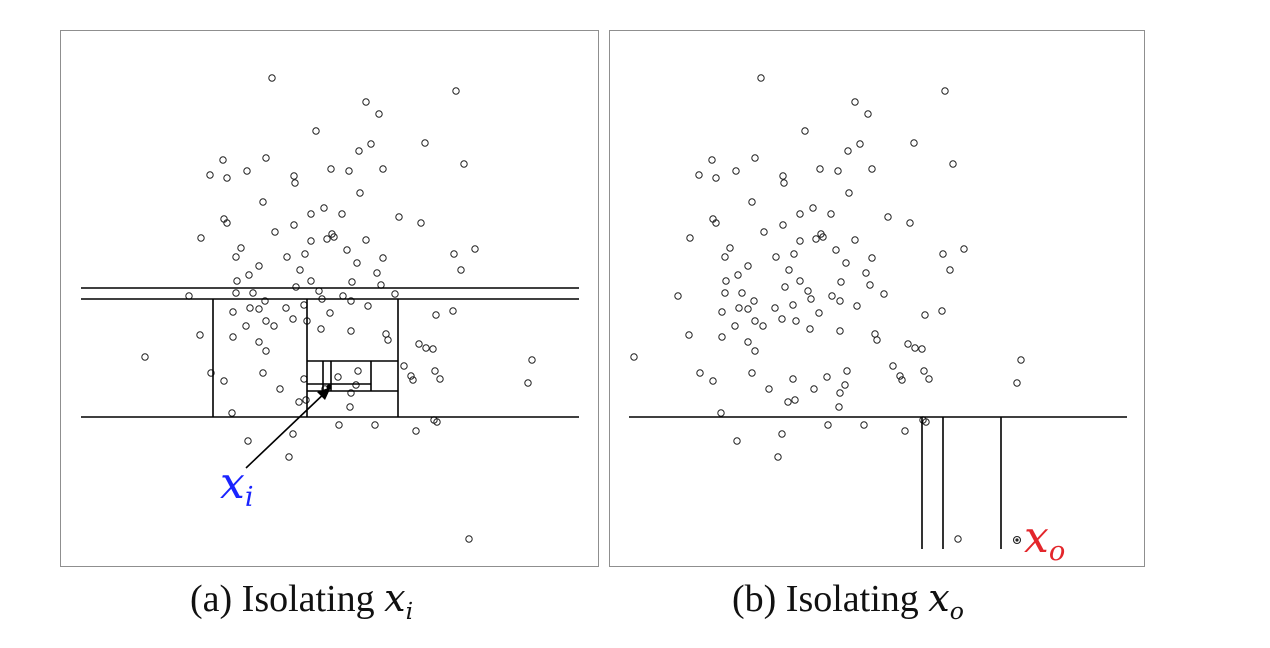 This screenshot has width=1270, height=648. What do you see at coordinates (848, 601) in the screenshot?
I see `caption-b: (b) Isolating xo` at bounding box center [848, 601].